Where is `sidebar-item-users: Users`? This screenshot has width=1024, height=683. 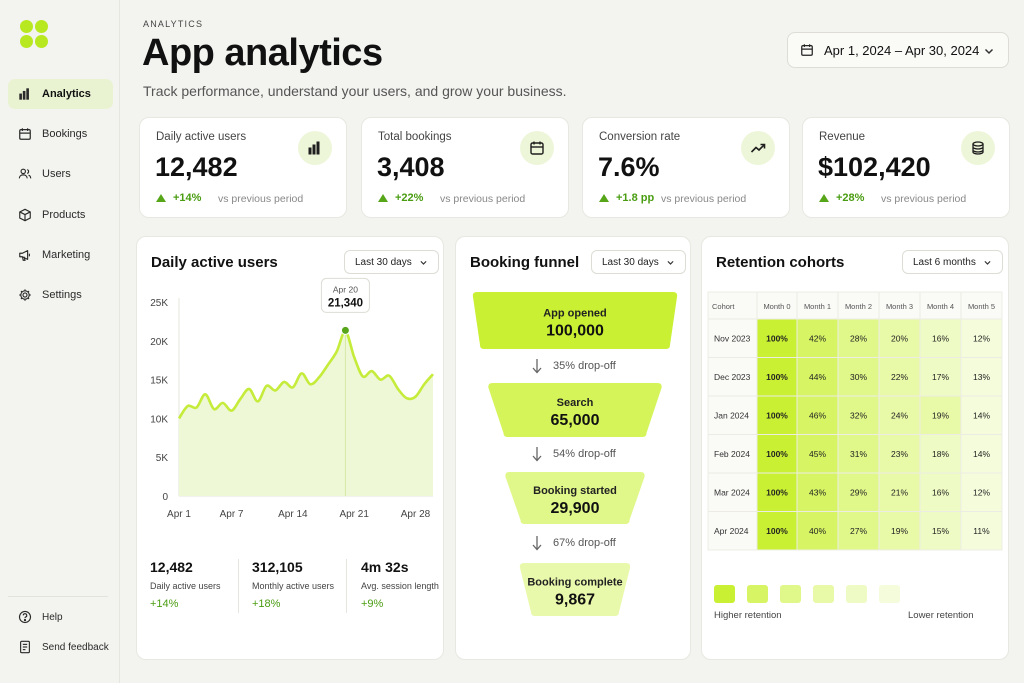
sidebar-item-users: Users is located at coordinates (60, 174).